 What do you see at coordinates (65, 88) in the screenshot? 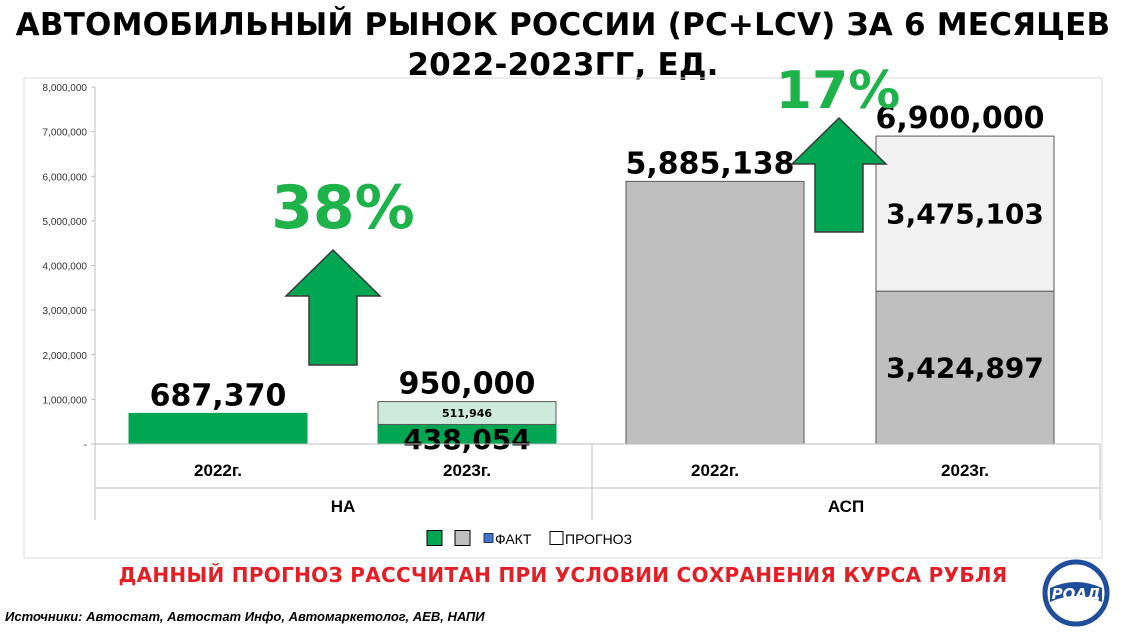
I see `y-tick-label: 8,000,000` at bounding box center [65, 88].